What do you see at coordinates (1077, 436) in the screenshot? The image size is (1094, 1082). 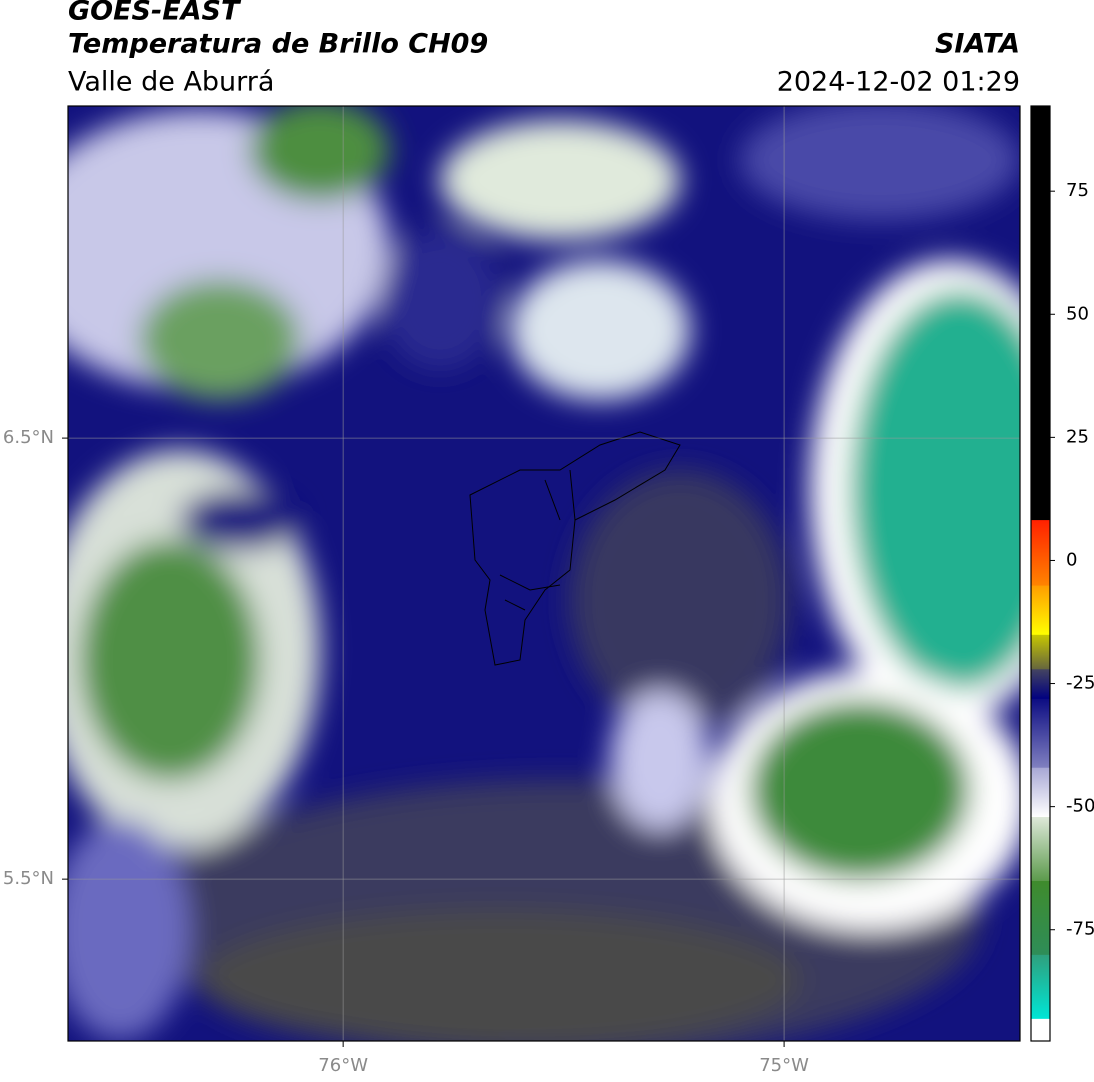 I see `colorbar-tick-label: 25` at bounding box center [1077, 436].